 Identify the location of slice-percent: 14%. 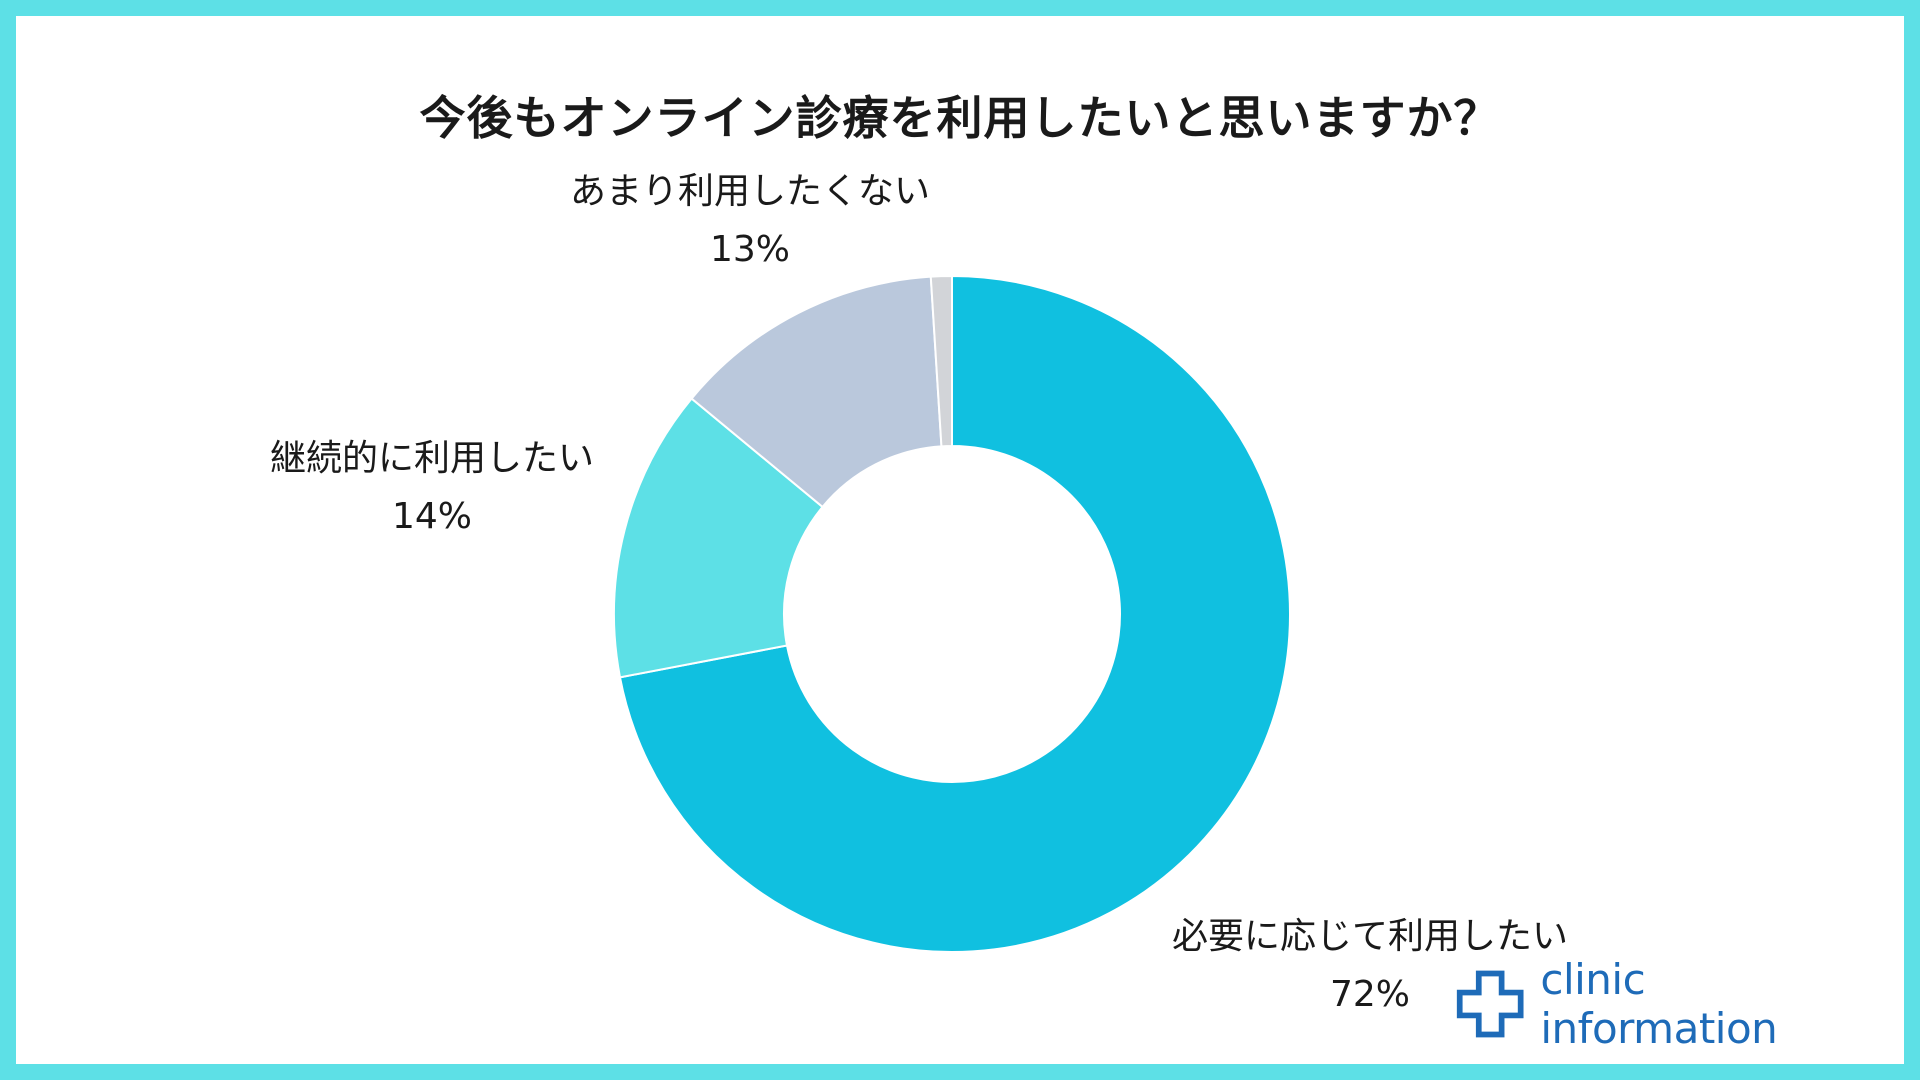
(431, 516).